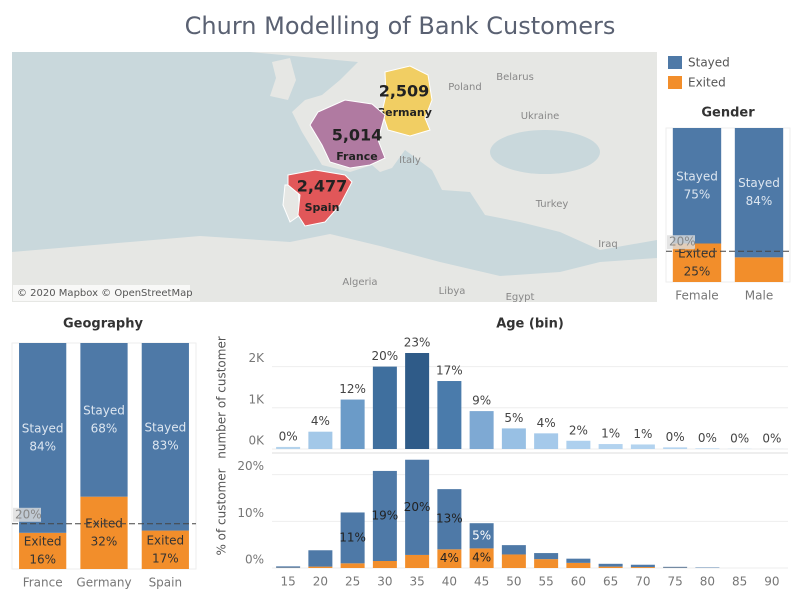 The height and width of the screenshot is (599, 799). What do you see at coordinates (540, 116) in the screenshot?
I see `place-label: Ukraine` at bounding box center [540, 116].